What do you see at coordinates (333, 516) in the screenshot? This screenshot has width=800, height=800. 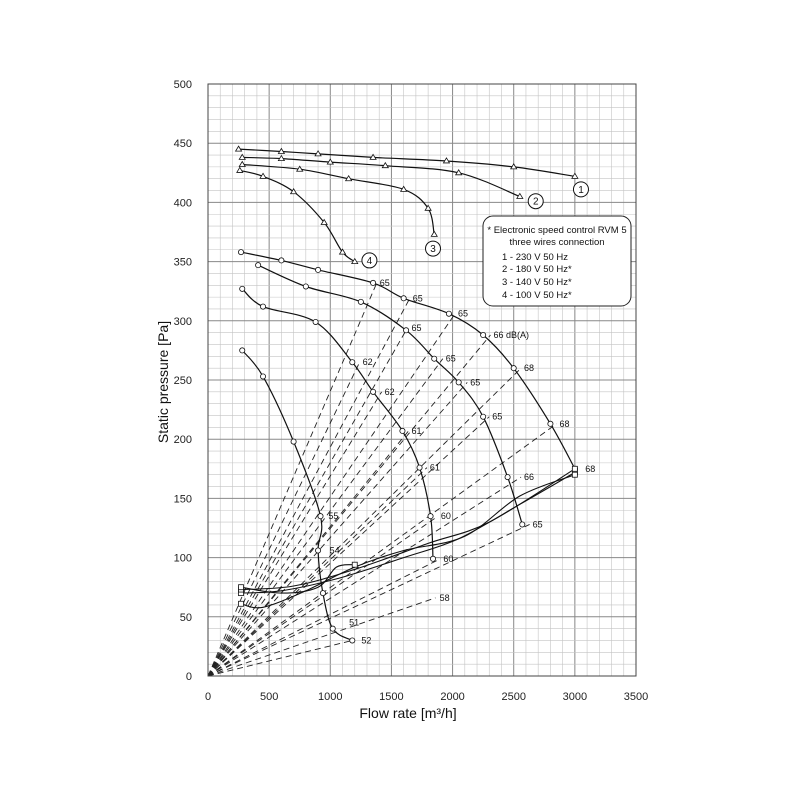 I see `noise-level-label: 55` at bounding box center [333, 516].